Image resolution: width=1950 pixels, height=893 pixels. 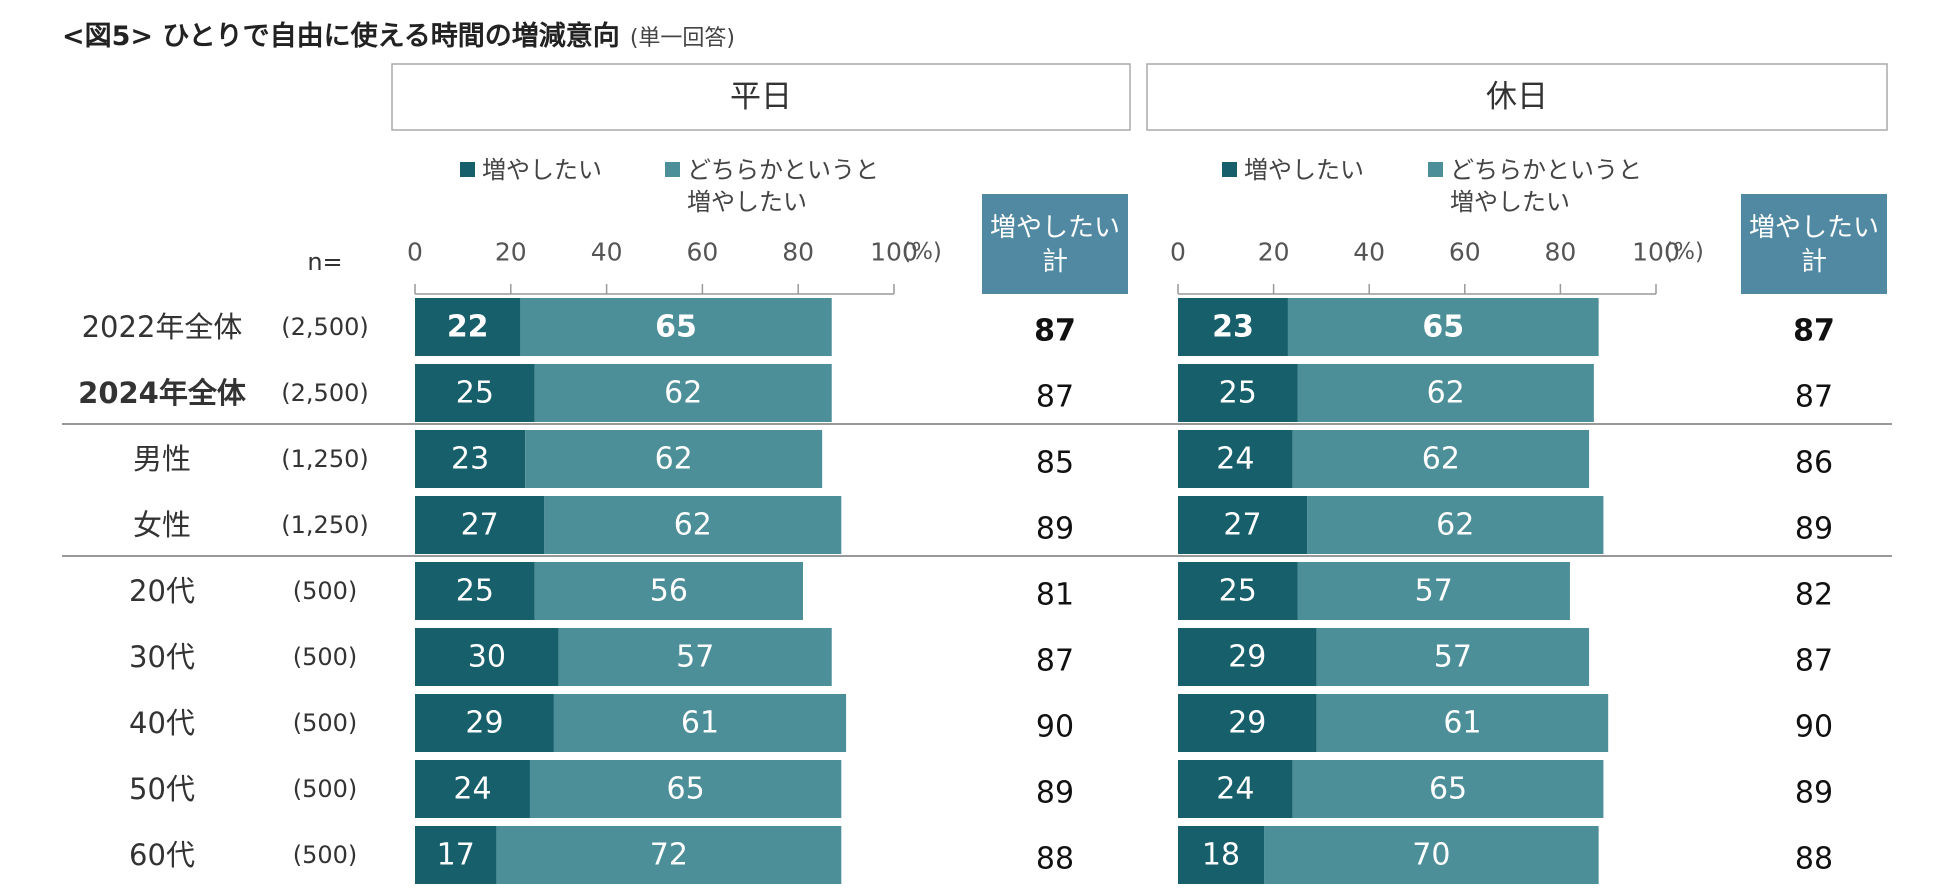 I want to click on row-n-value: (500), so click(x=325, y=855).